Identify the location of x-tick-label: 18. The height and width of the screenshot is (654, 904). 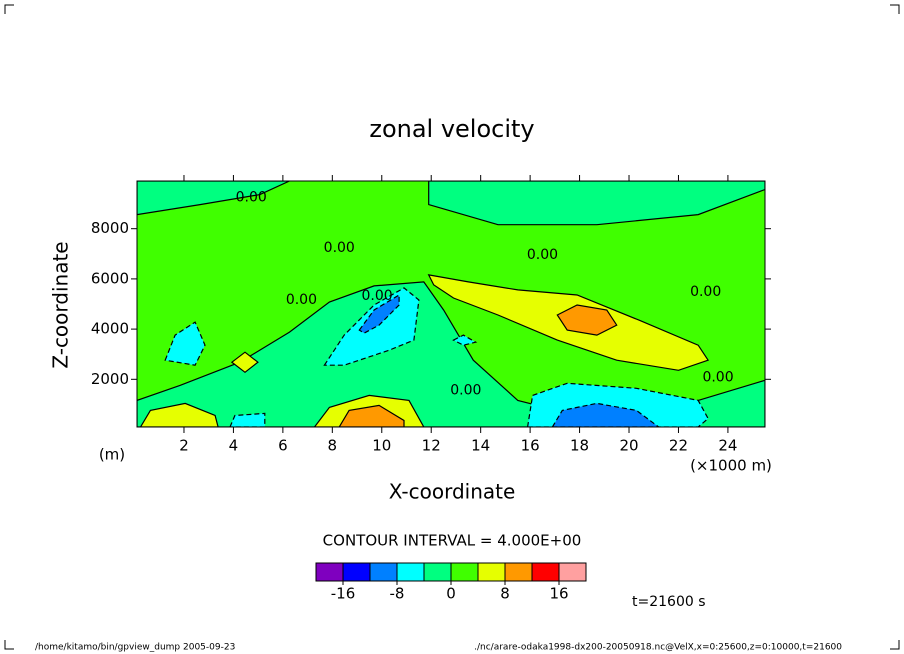
(579, 446).